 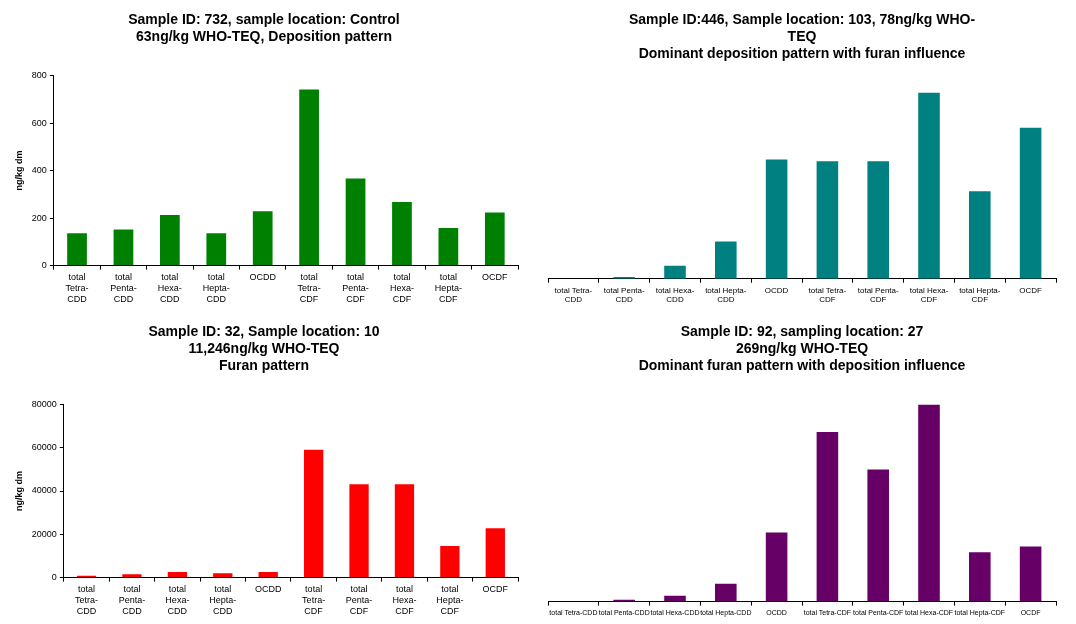 I want to click on y-tick-label: 80000, so click(x=44, y=403).